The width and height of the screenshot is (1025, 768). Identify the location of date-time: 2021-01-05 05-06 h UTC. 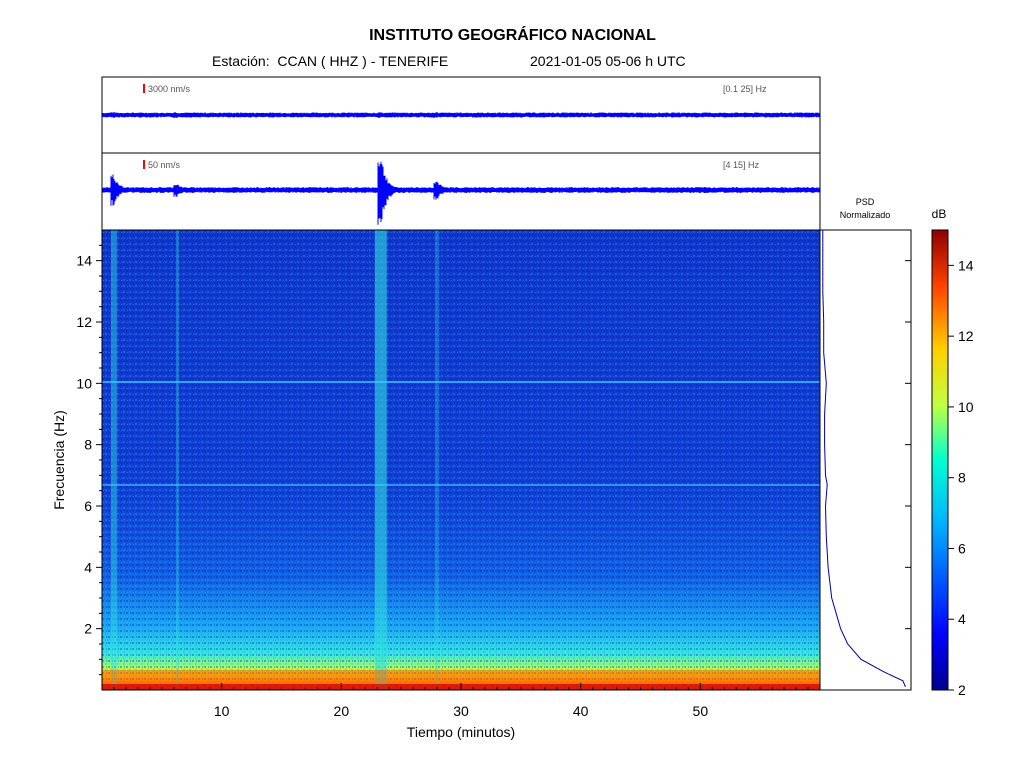
(608, 61).